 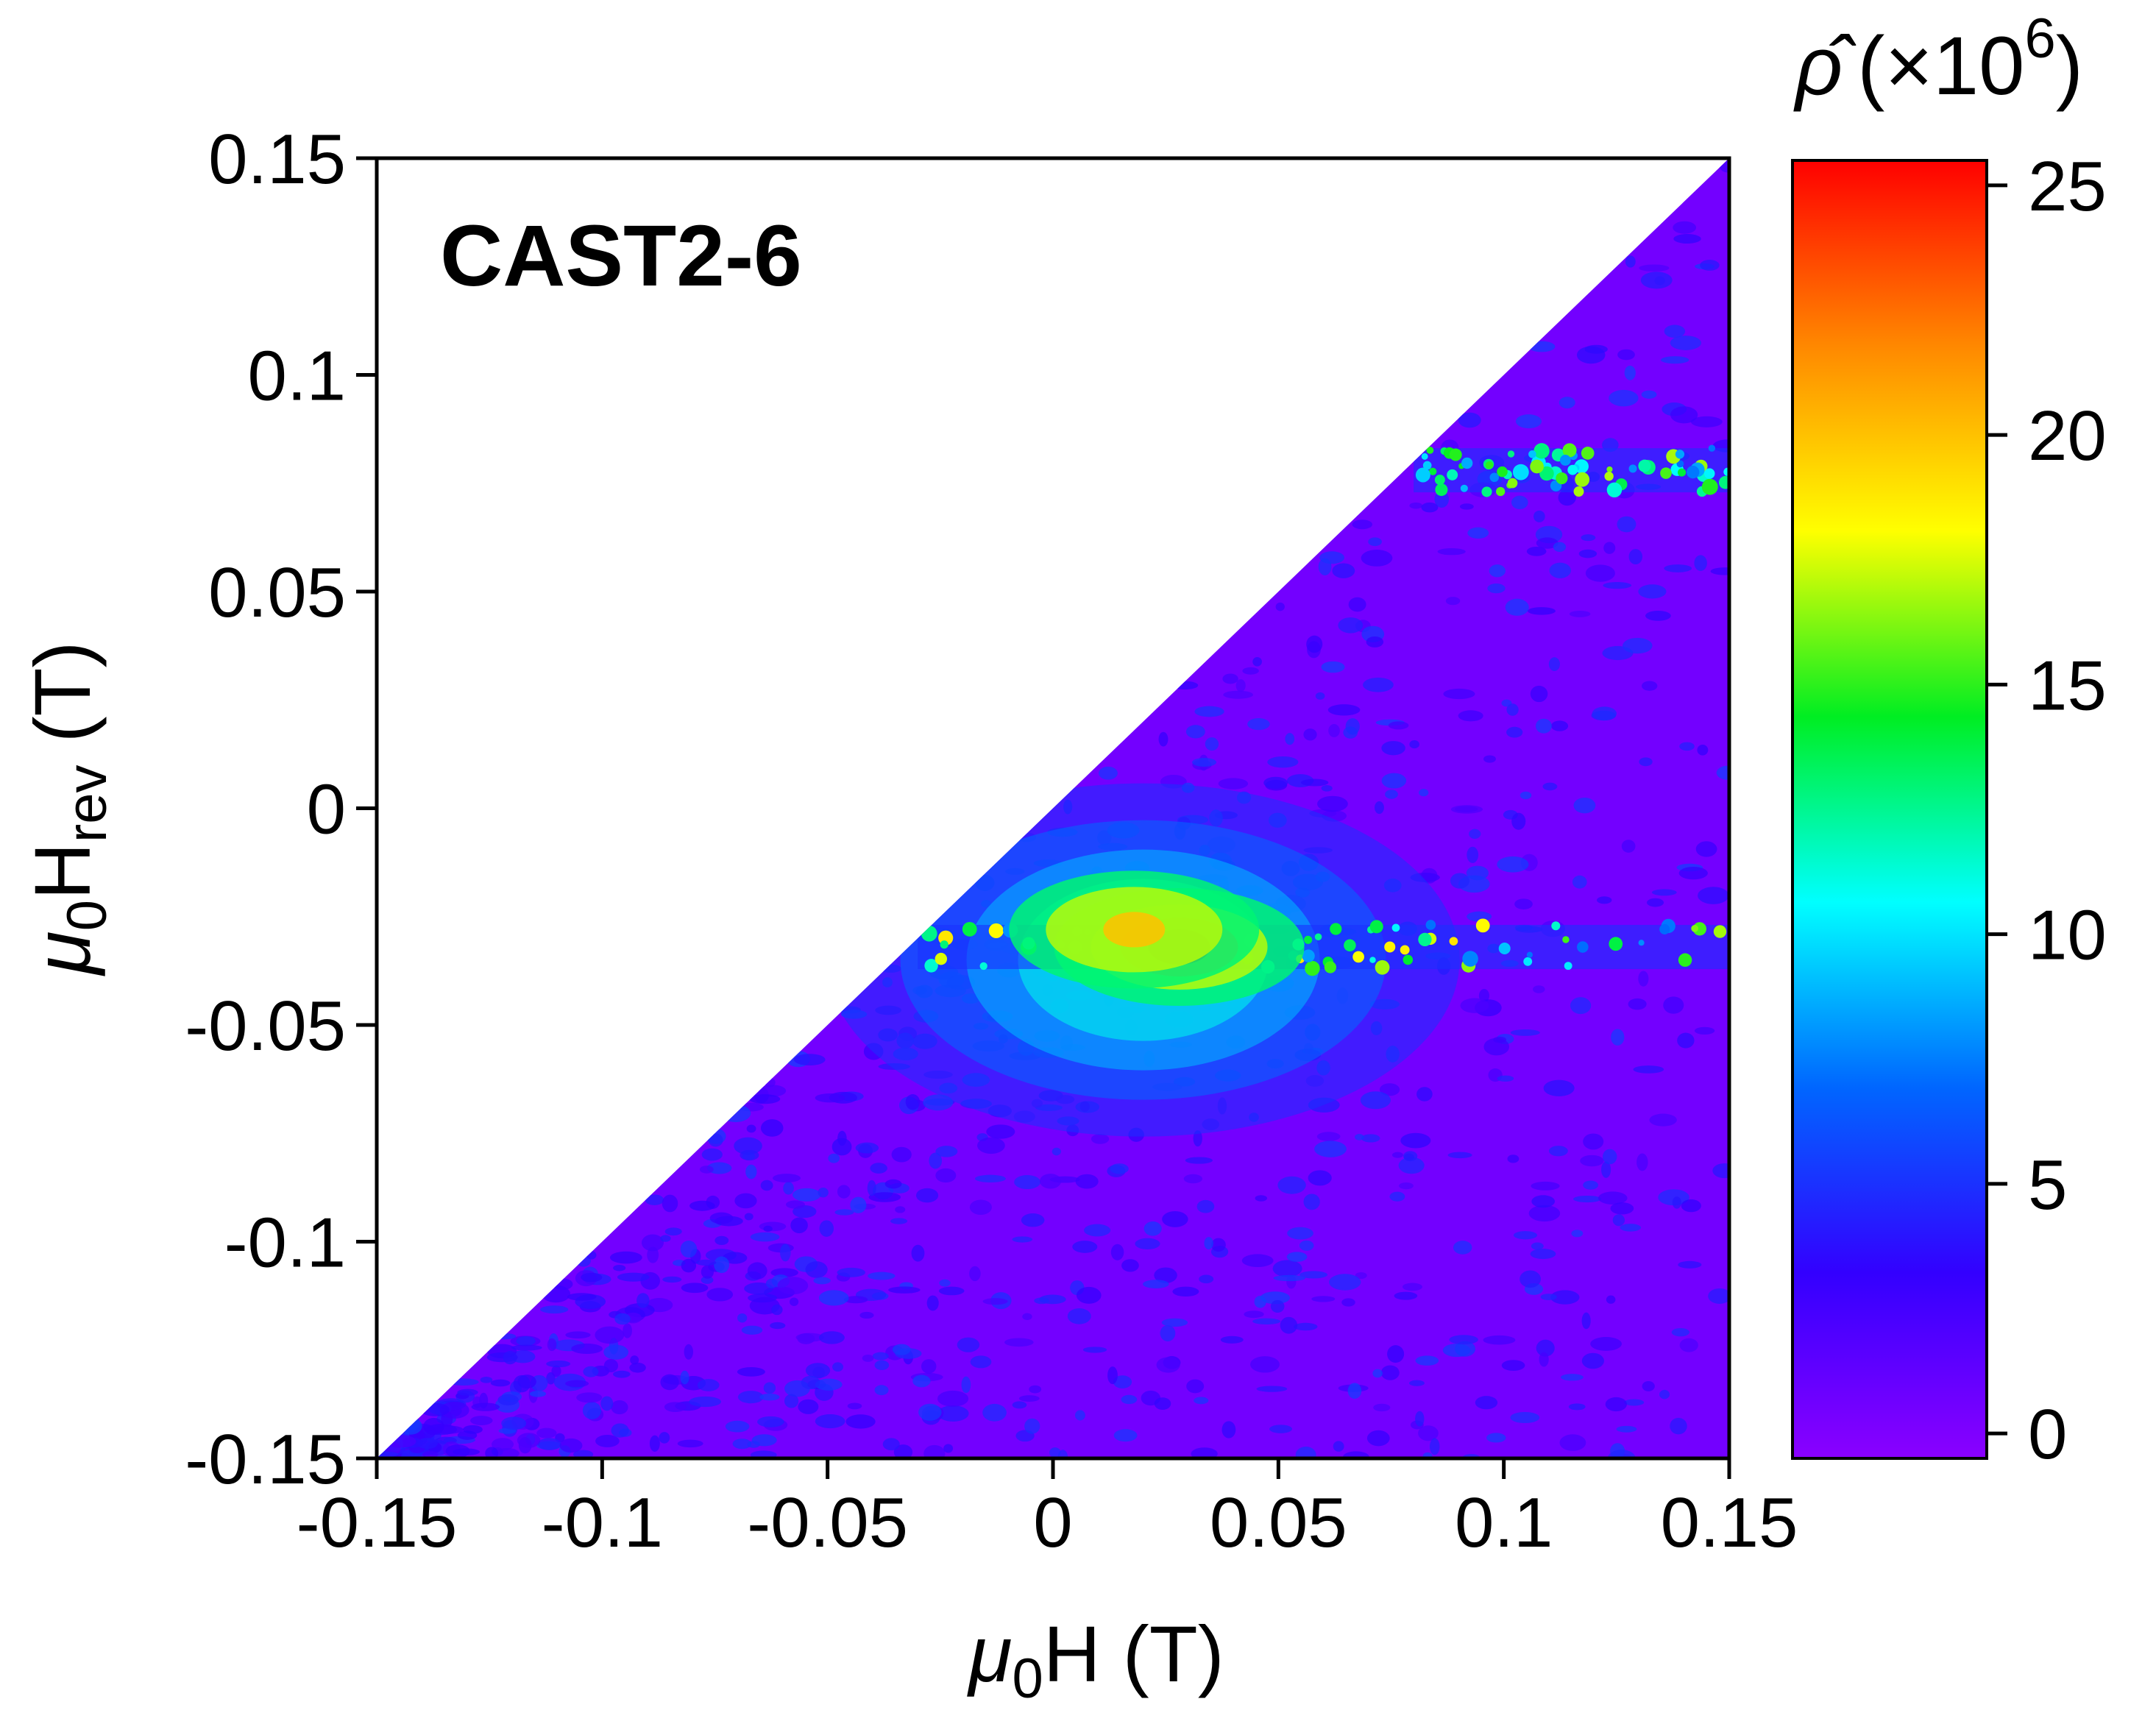 What do you see at coordinates (1095, 1659) in the screenshot?
I see `x-axis-label: μ0H (T)` at bounding box center [1095, 1659].